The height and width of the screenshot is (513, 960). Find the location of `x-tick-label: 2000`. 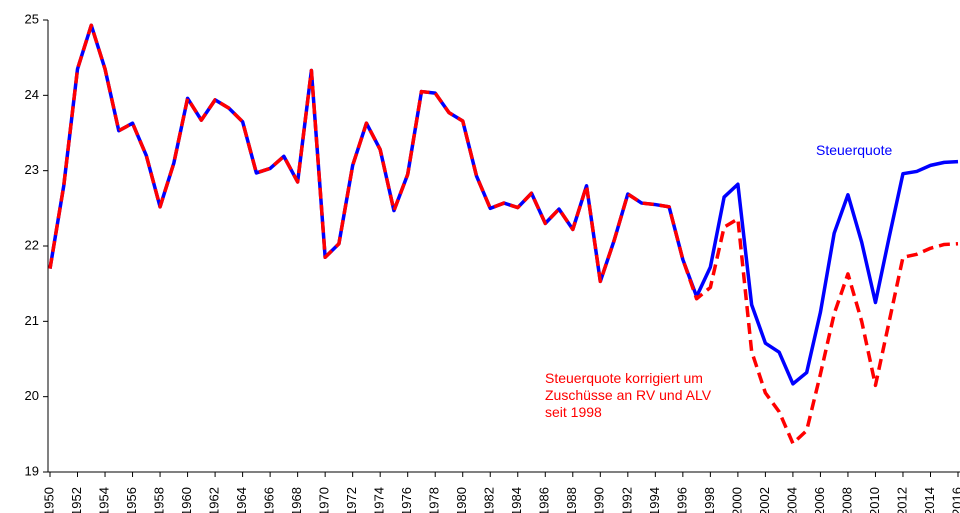

x-tick-label: 2000 is located at coordinates (736, 500).